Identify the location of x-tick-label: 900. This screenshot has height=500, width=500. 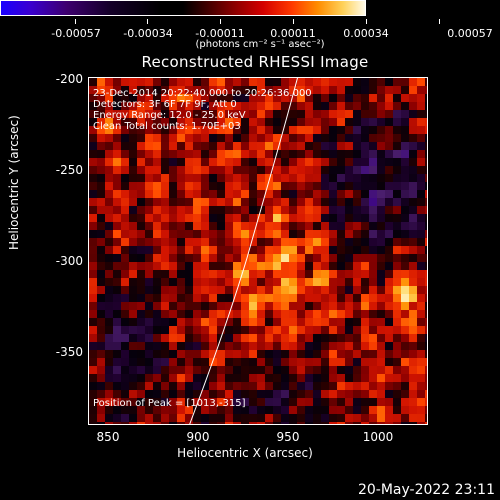
(198, 437).